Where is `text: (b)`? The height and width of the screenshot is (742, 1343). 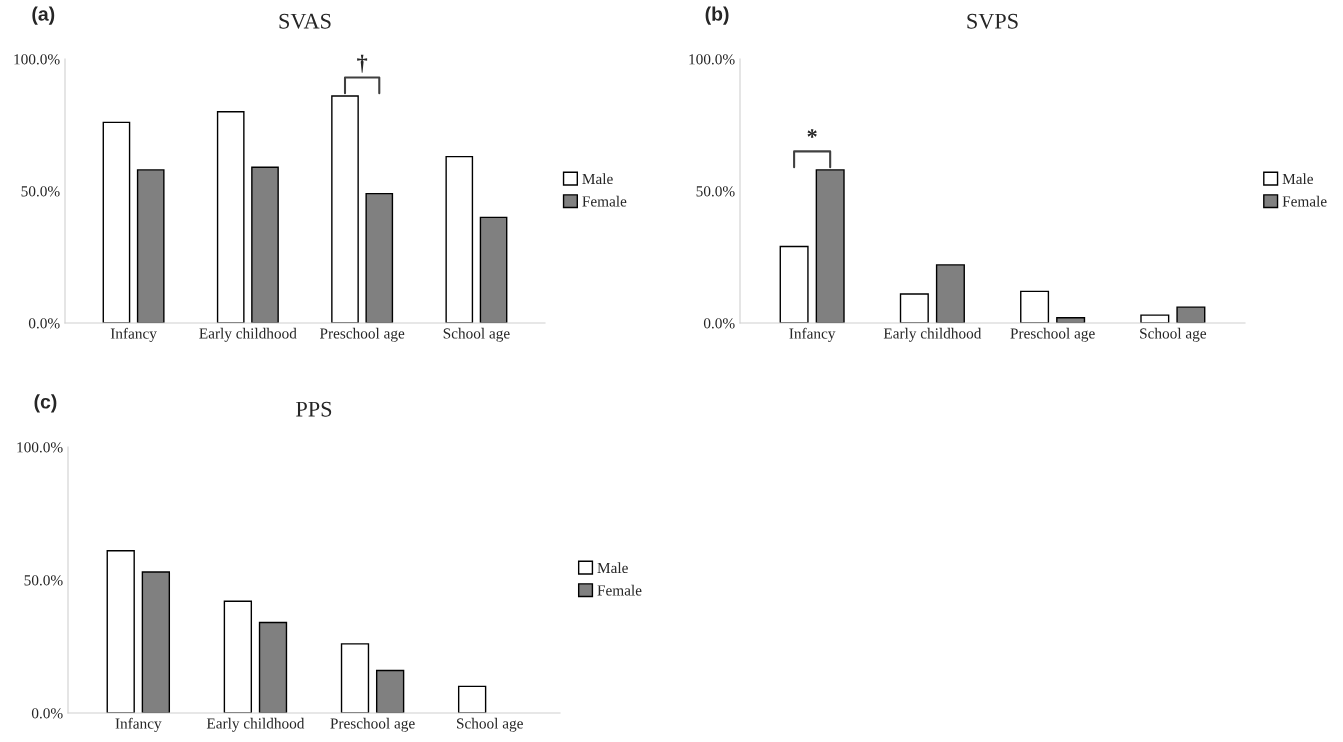 text: (b) is located at coordinates (717, 15).